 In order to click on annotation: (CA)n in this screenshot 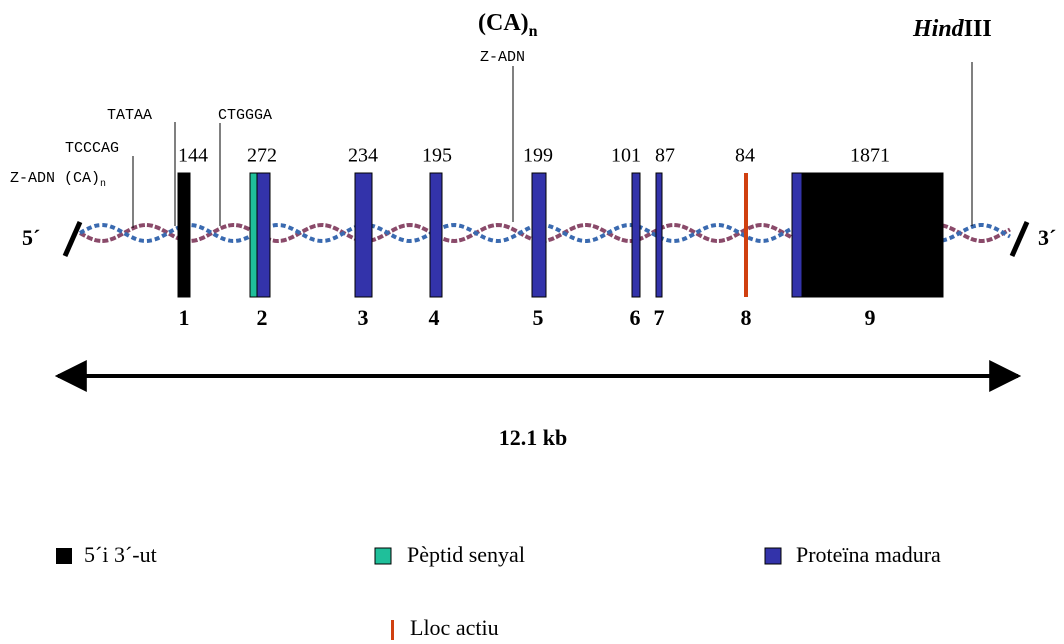, I will do `click(508, 25)`.